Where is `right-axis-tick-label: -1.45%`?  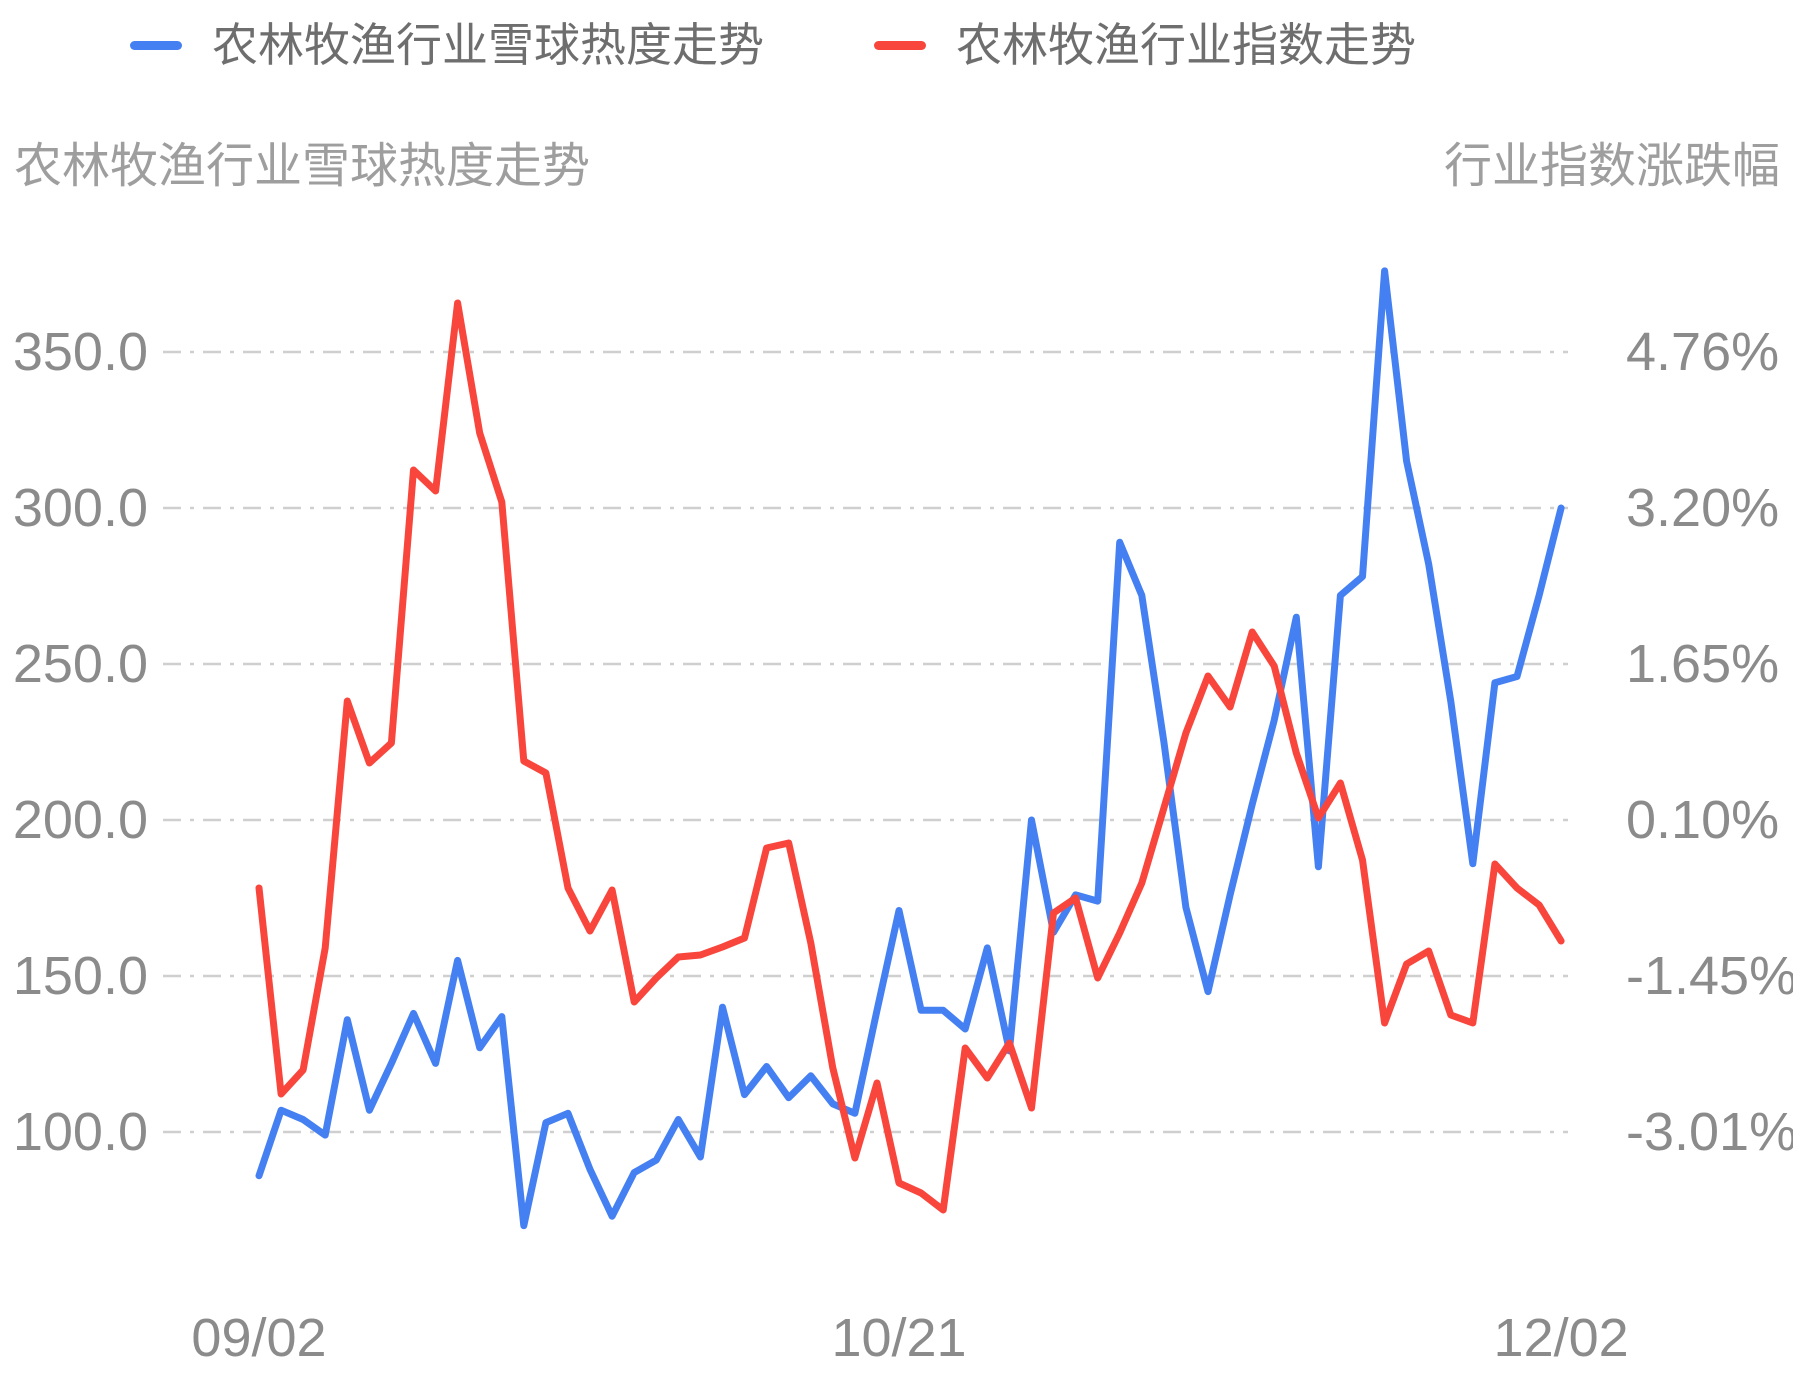 right-axis-tick-label: -1.45% is located at coordinates (1709, 976).